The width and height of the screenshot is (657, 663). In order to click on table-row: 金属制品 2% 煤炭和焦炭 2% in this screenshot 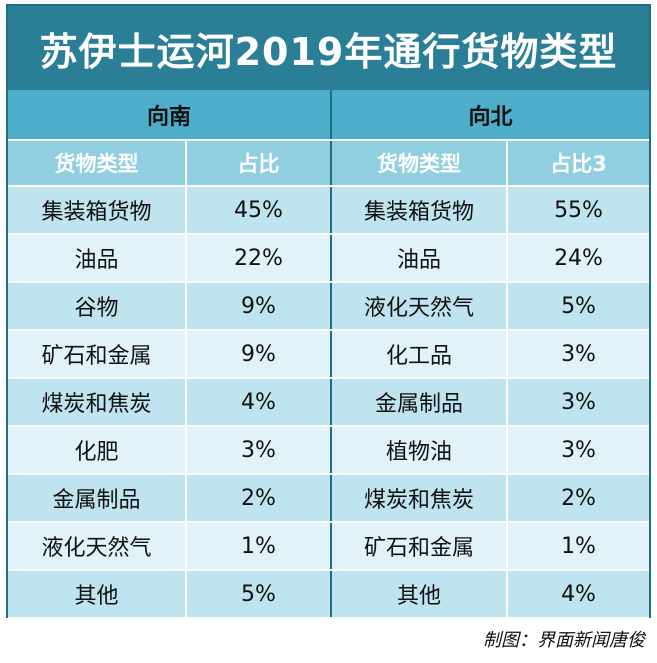, I will do `click(329, 498)`.